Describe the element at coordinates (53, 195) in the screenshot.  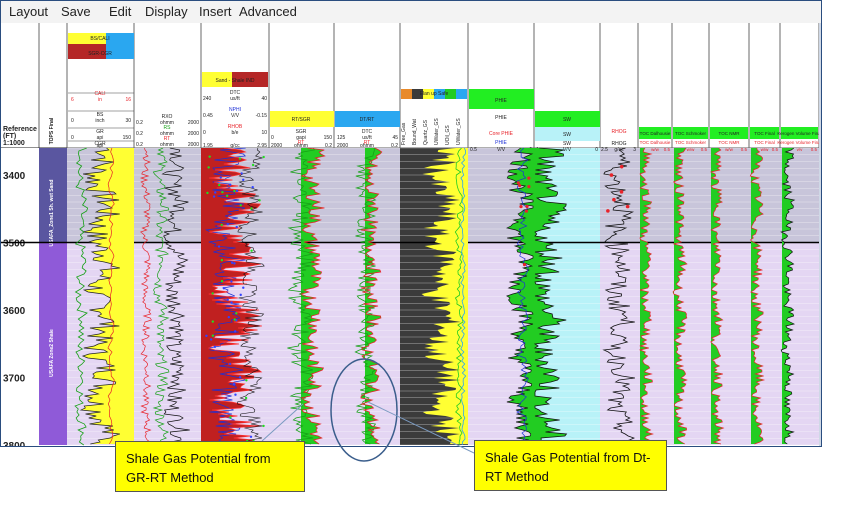
I see `tops-zone1-band` at that location.